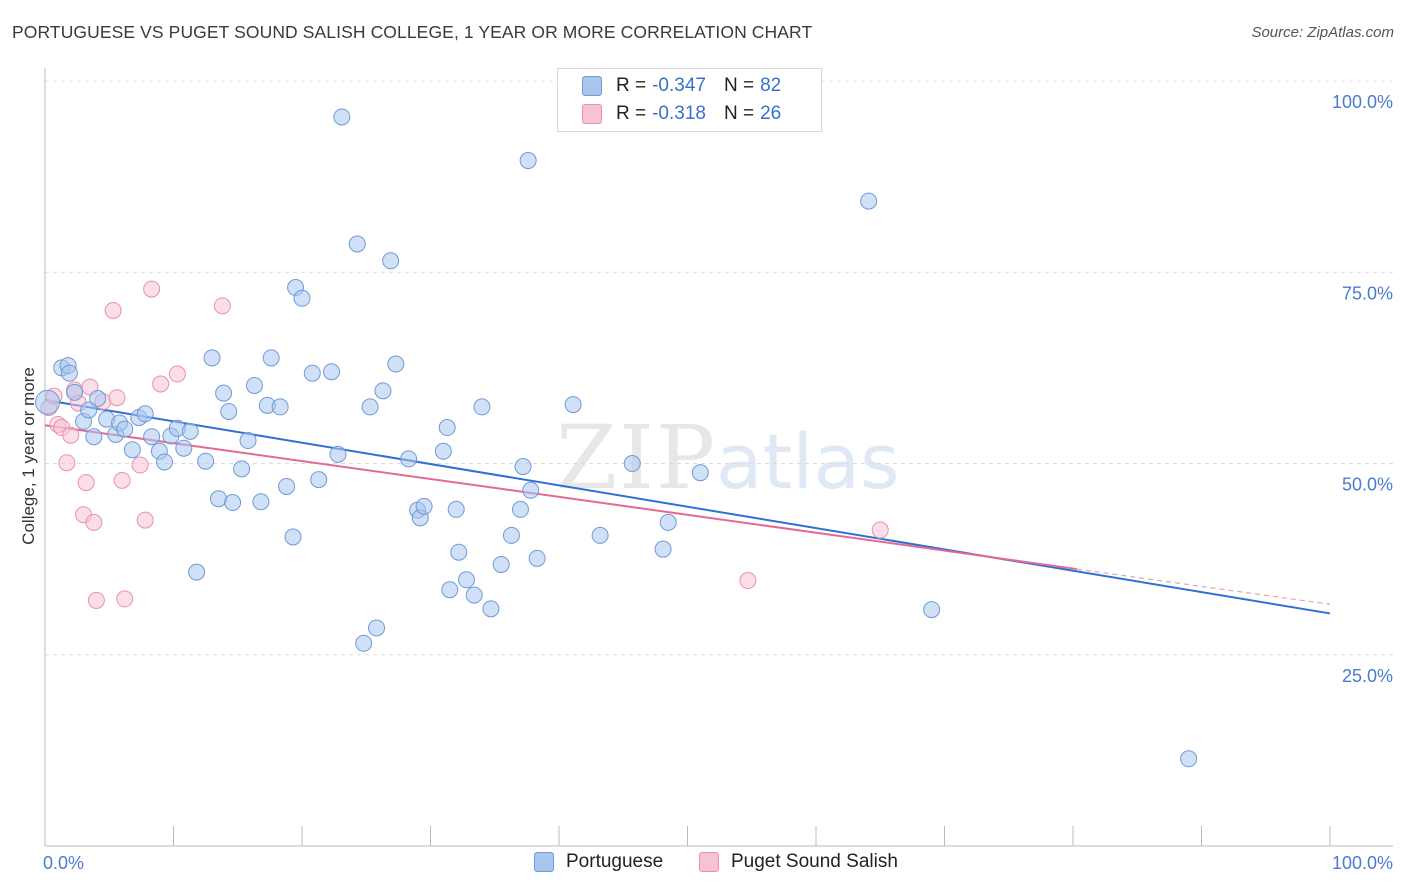 This screenshot has height=892, width=1406. Describe the element at coordinates (1362, 389) in the screenshot. I see `y-tick-labels: 25.0% 50.0% 75.0% 100.0%` at that location.